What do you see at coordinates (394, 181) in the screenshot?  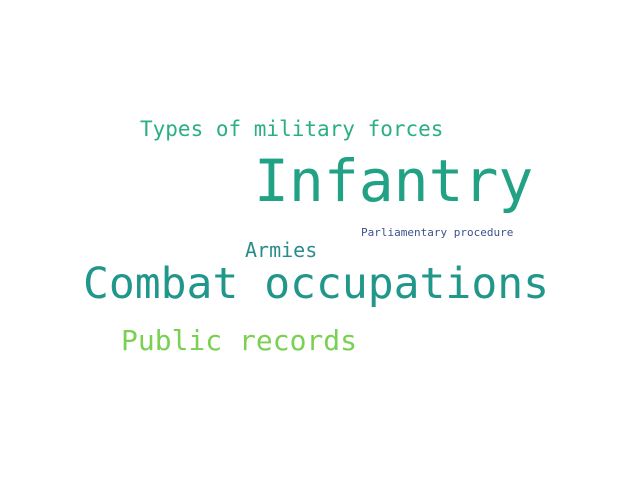 I see `word-infantry: Infantry` at bounding box center [394, 181].